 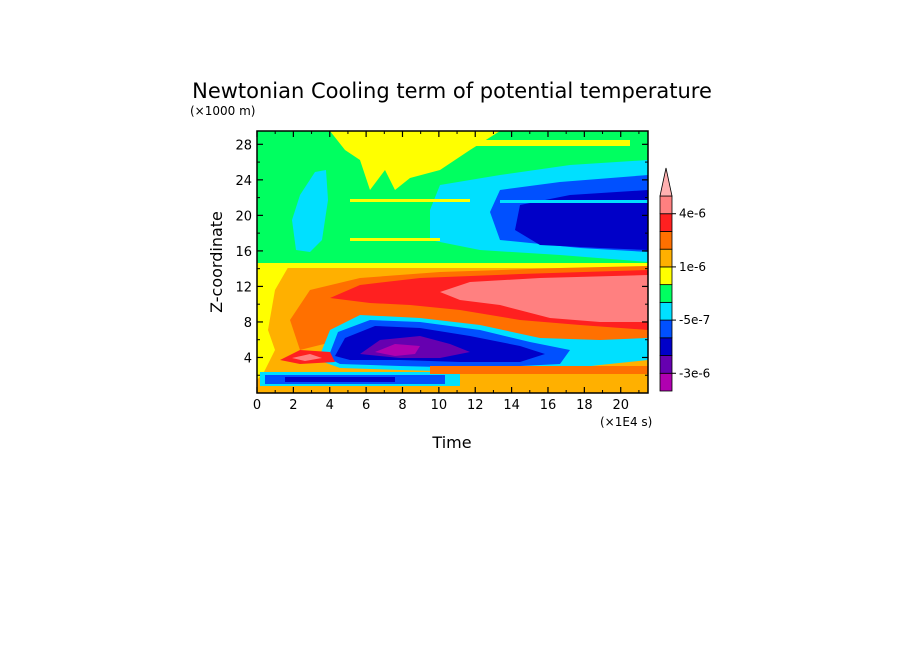 I want to click on x-tick-label: 2, so click(x=293, y=405).